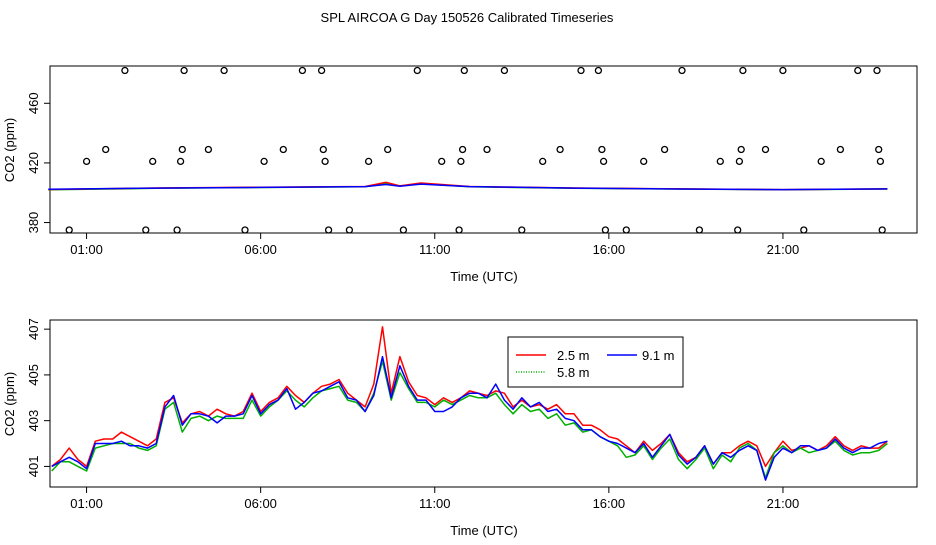  I want to click on y-tick-label-top: 460, so click(33, 103).